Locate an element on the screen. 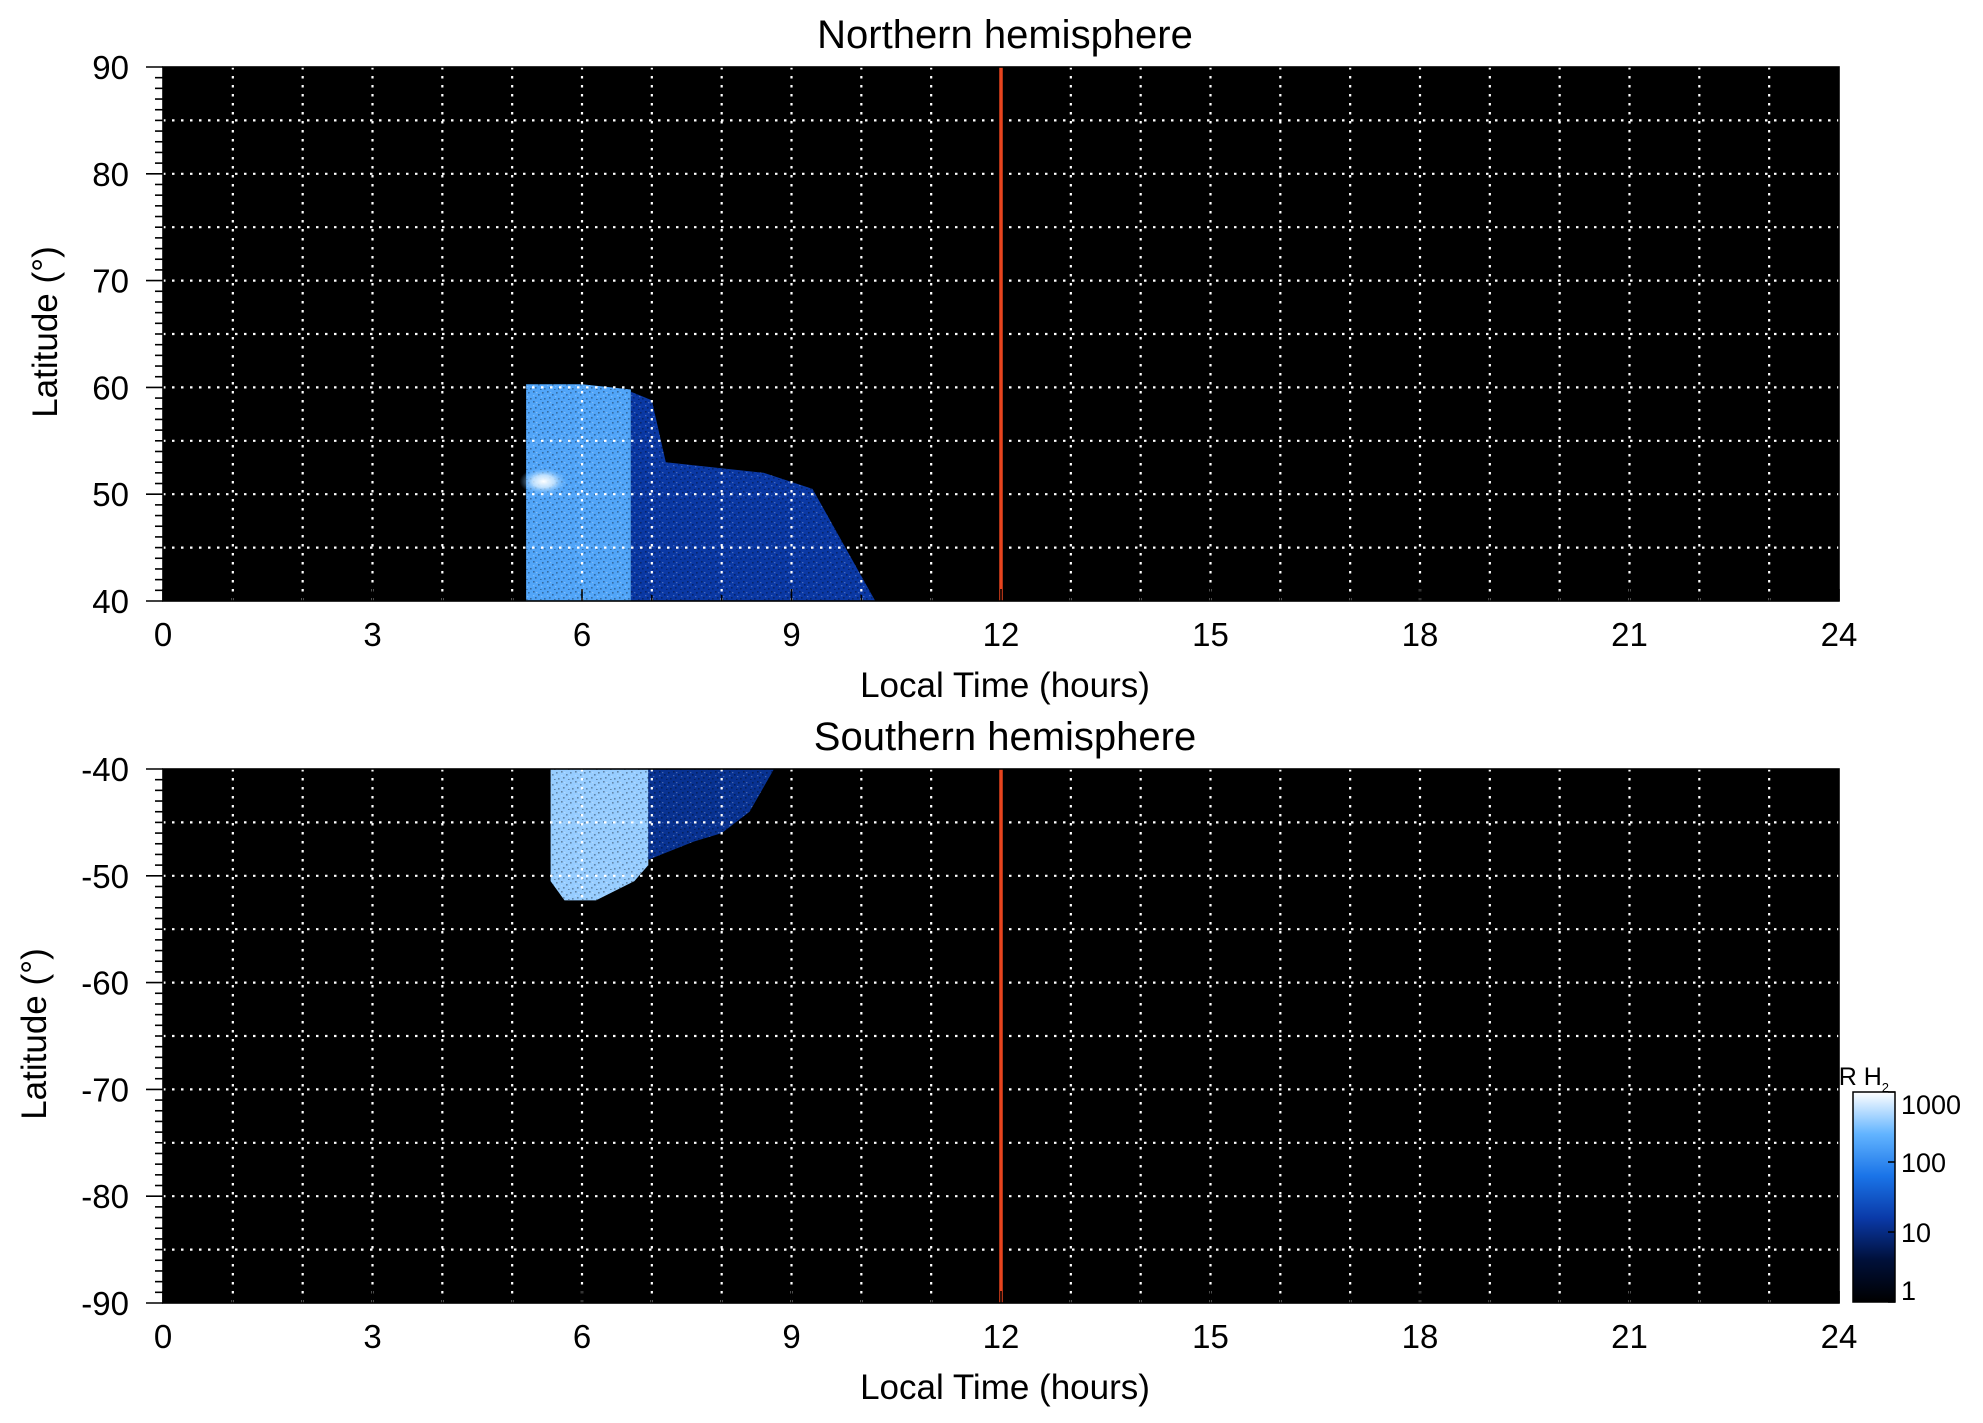 Image resolution: width=1983 pixels, height=1423 pixels. emission-layer is located at coordinates (662, 835).